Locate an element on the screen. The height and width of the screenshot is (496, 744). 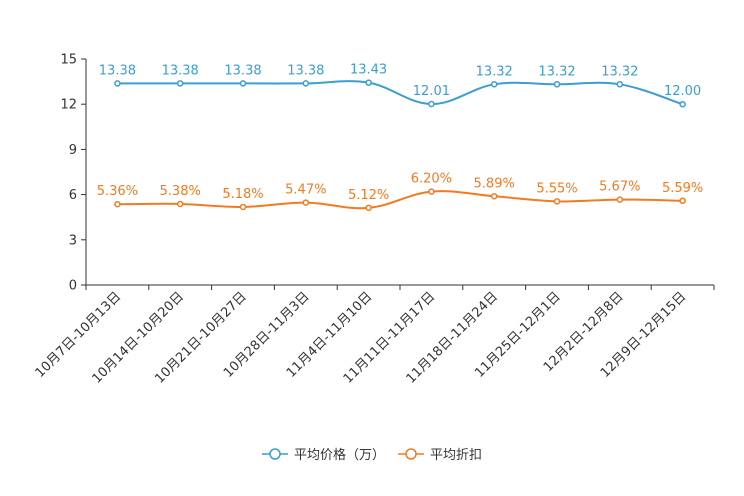
data-label: 5.38% is located at coordinates (180, 191).